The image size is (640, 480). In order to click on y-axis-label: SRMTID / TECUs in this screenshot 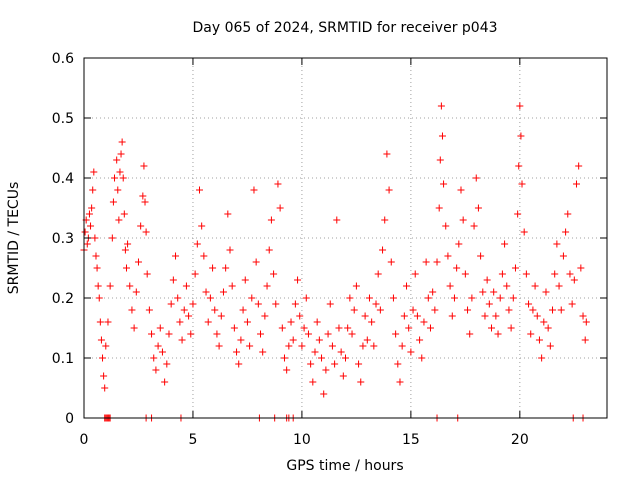, I will do `click(14, 238)`.